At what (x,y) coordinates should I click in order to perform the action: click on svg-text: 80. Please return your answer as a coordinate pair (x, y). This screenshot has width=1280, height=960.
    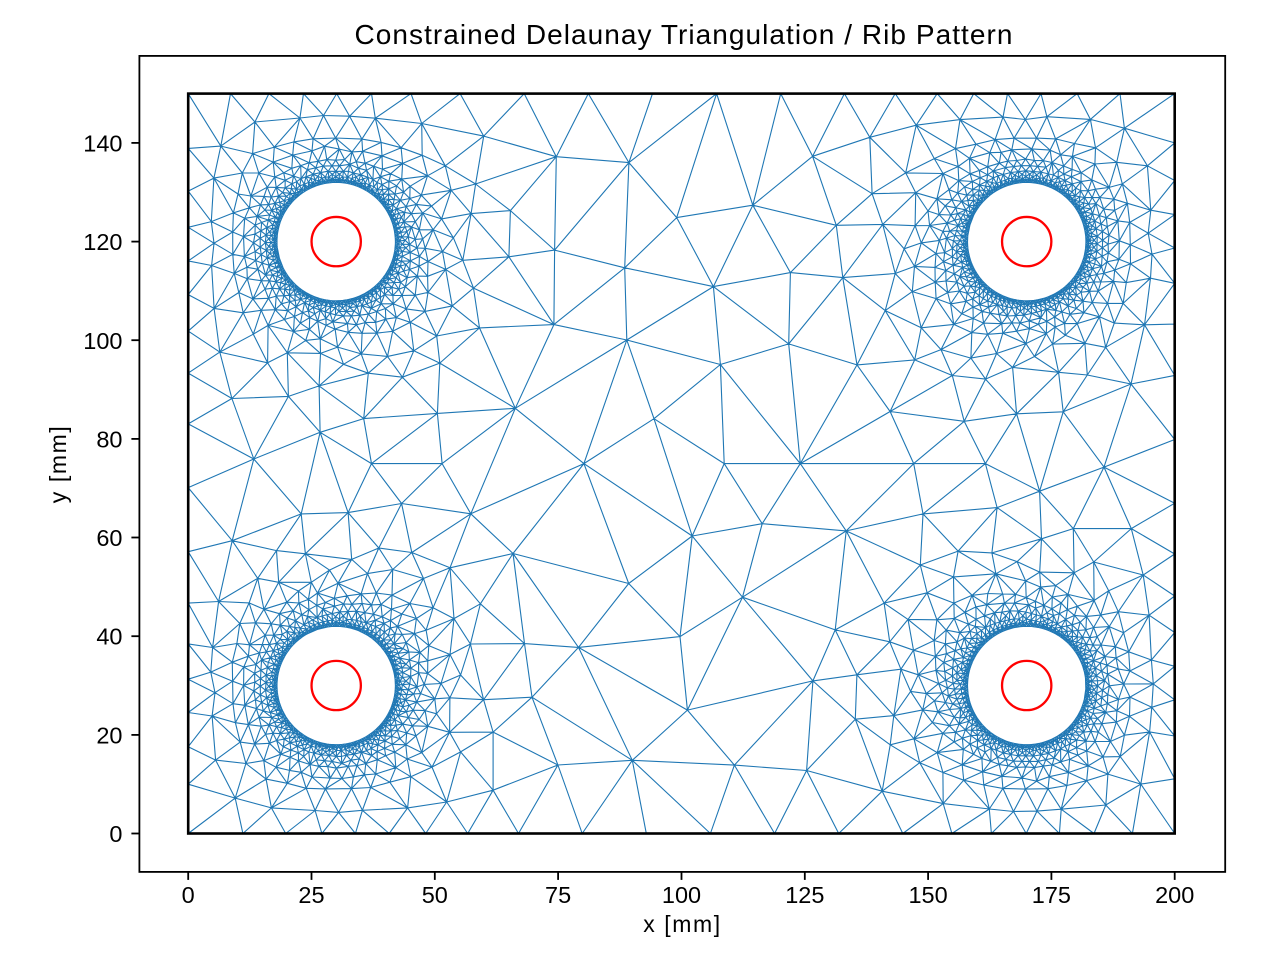
    Looking at the image, I should click on (109, 439).